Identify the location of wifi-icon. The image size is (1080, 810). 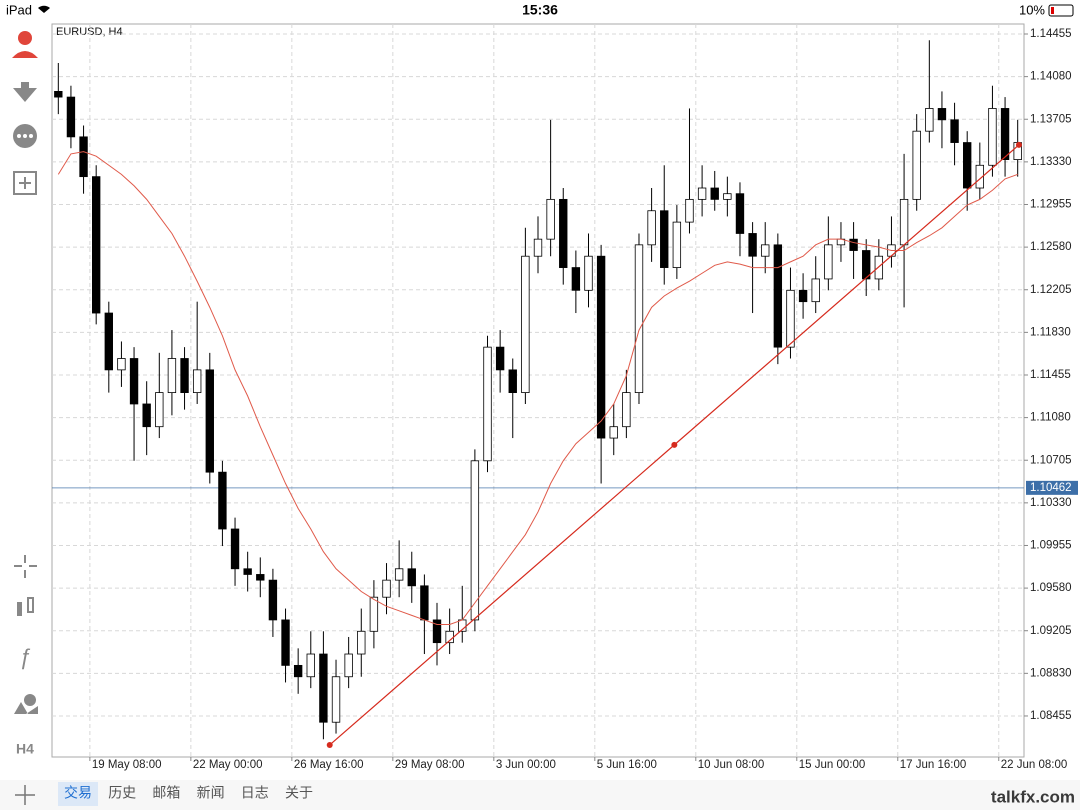
(44, 9).